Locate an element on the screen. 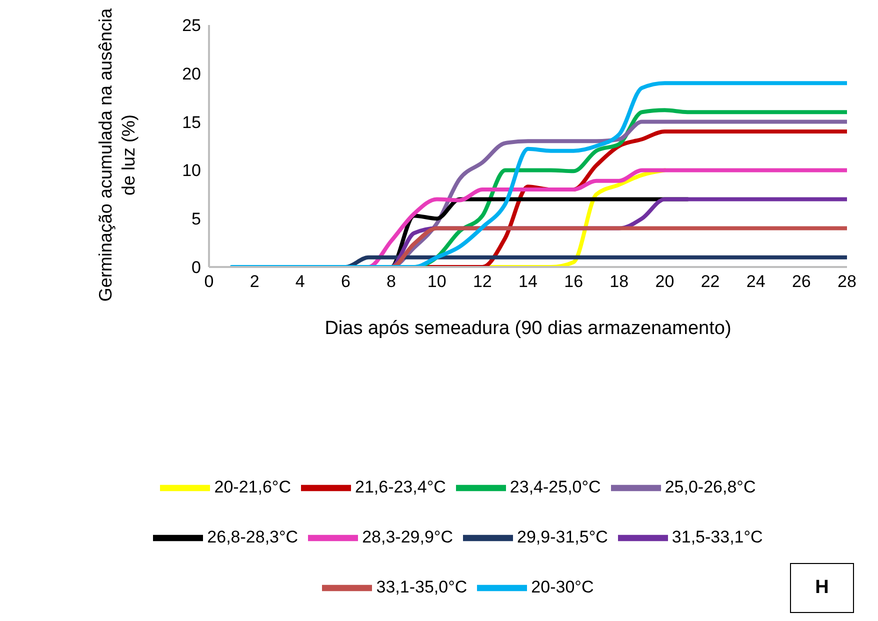 The width and height of the screenshot is (878, 621). y-tick-label: 25 is located at coordinates (191, 26).